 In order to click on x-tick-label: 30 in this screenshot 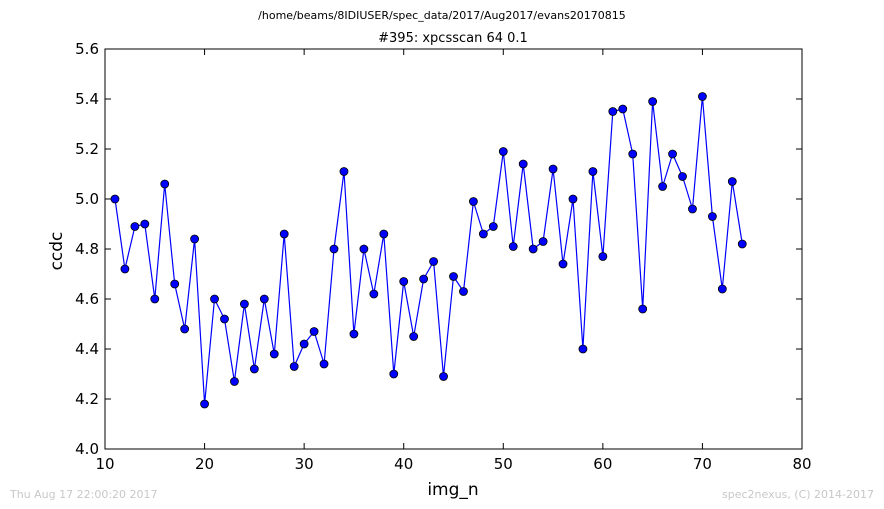, I will do `click(304, 464)`.